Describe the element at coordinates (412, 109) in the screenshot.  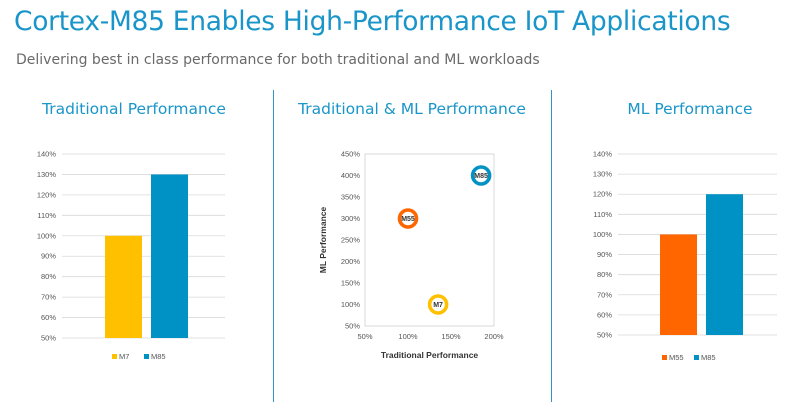
I see `panel-title-traditional-ml: Traditional & ML Performance` at that location.